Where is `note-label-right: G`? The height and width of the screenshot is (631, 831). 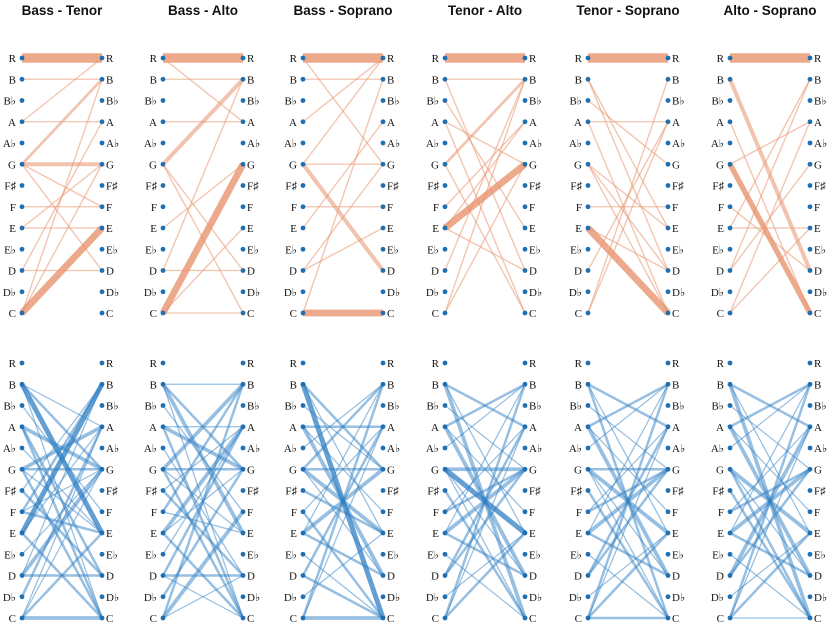 note-label-right: G is located at coordinates (110, 470).